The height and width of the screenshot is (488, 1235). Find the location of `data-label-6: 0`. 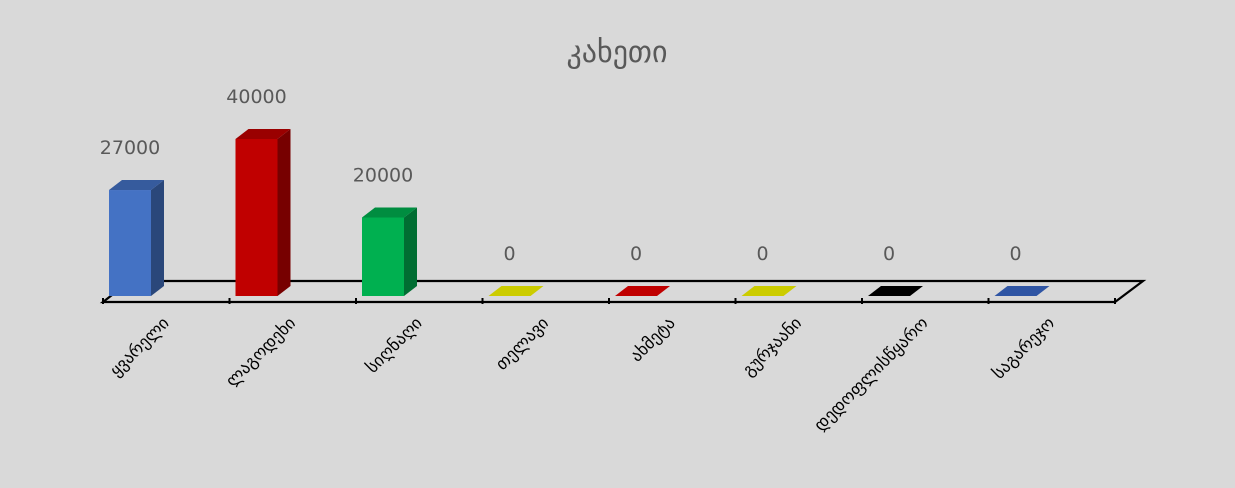

data-label-6: 0 is located at coordinates (762, 254).